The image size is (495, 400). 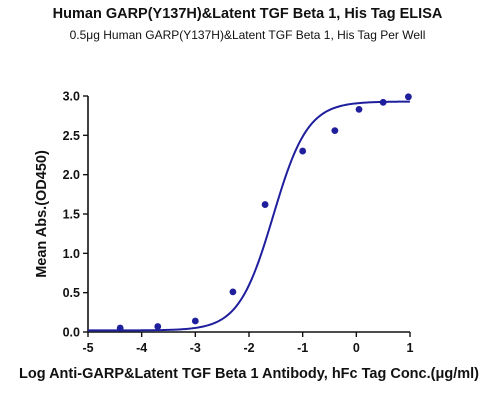 What do you see at coordinates (42, 214) in the screenshot?
I see `y-axis-label: Mean Abs.(OD450)` at bounding box center [42, 214].